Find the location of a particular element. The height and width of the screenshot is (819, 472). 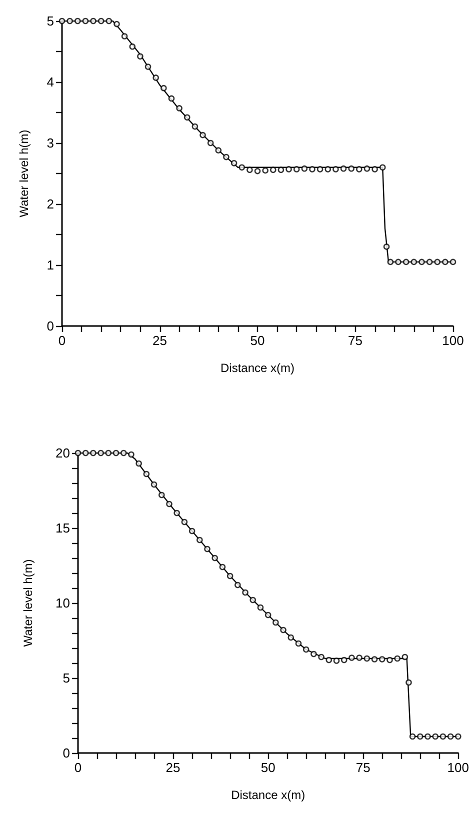

y-tick-label: 20 is located at coordinates (63, 453).